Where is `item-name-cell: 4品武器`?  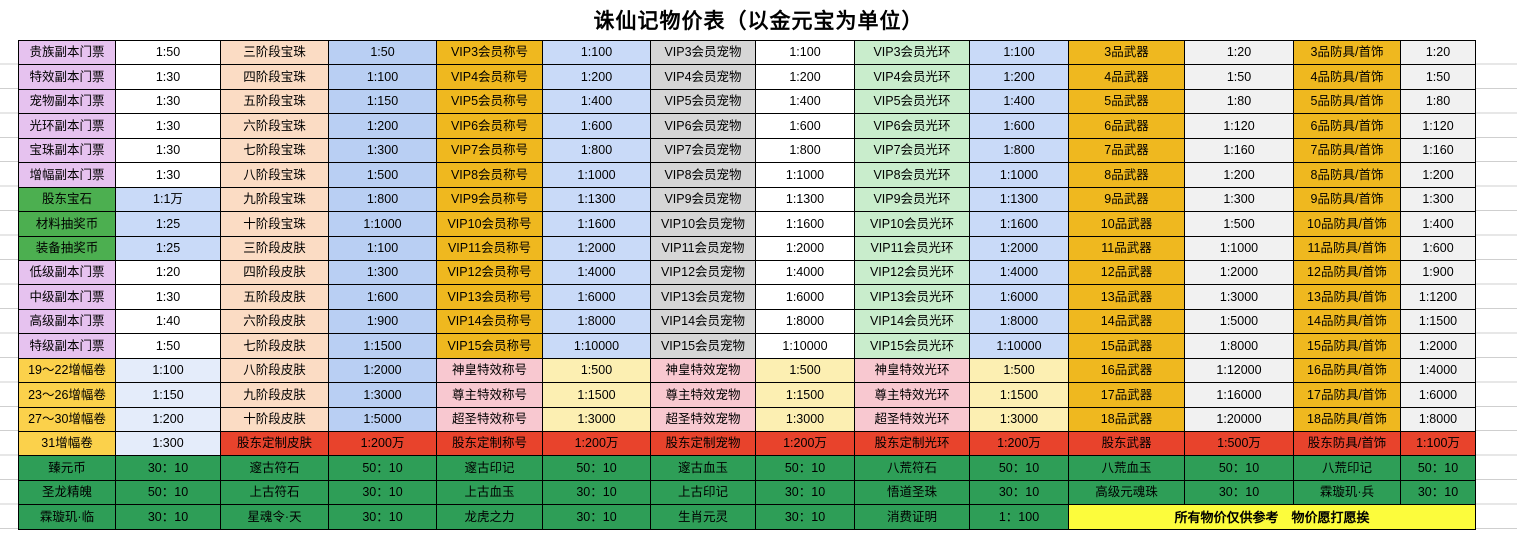 item-name-cell: 4品武器 is located at coordinates (1127, 77).